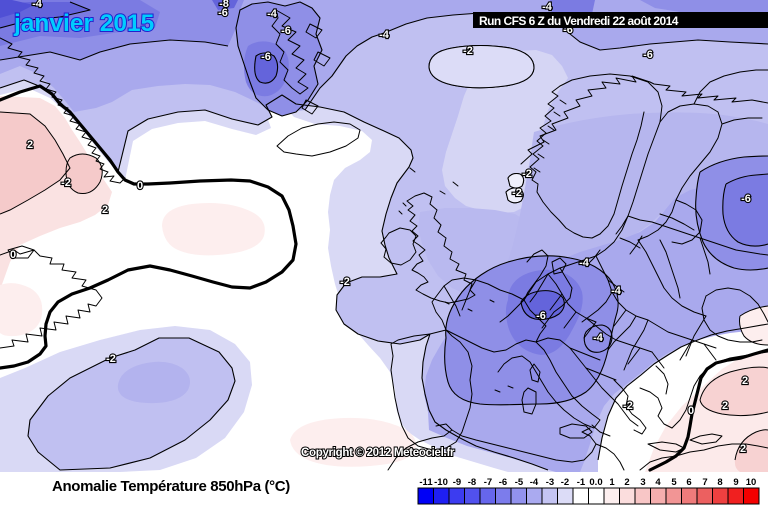 Image resolution: width=768 pixels, height=512 pixels. I want to click on svg-text: 1, so click(612, 482).